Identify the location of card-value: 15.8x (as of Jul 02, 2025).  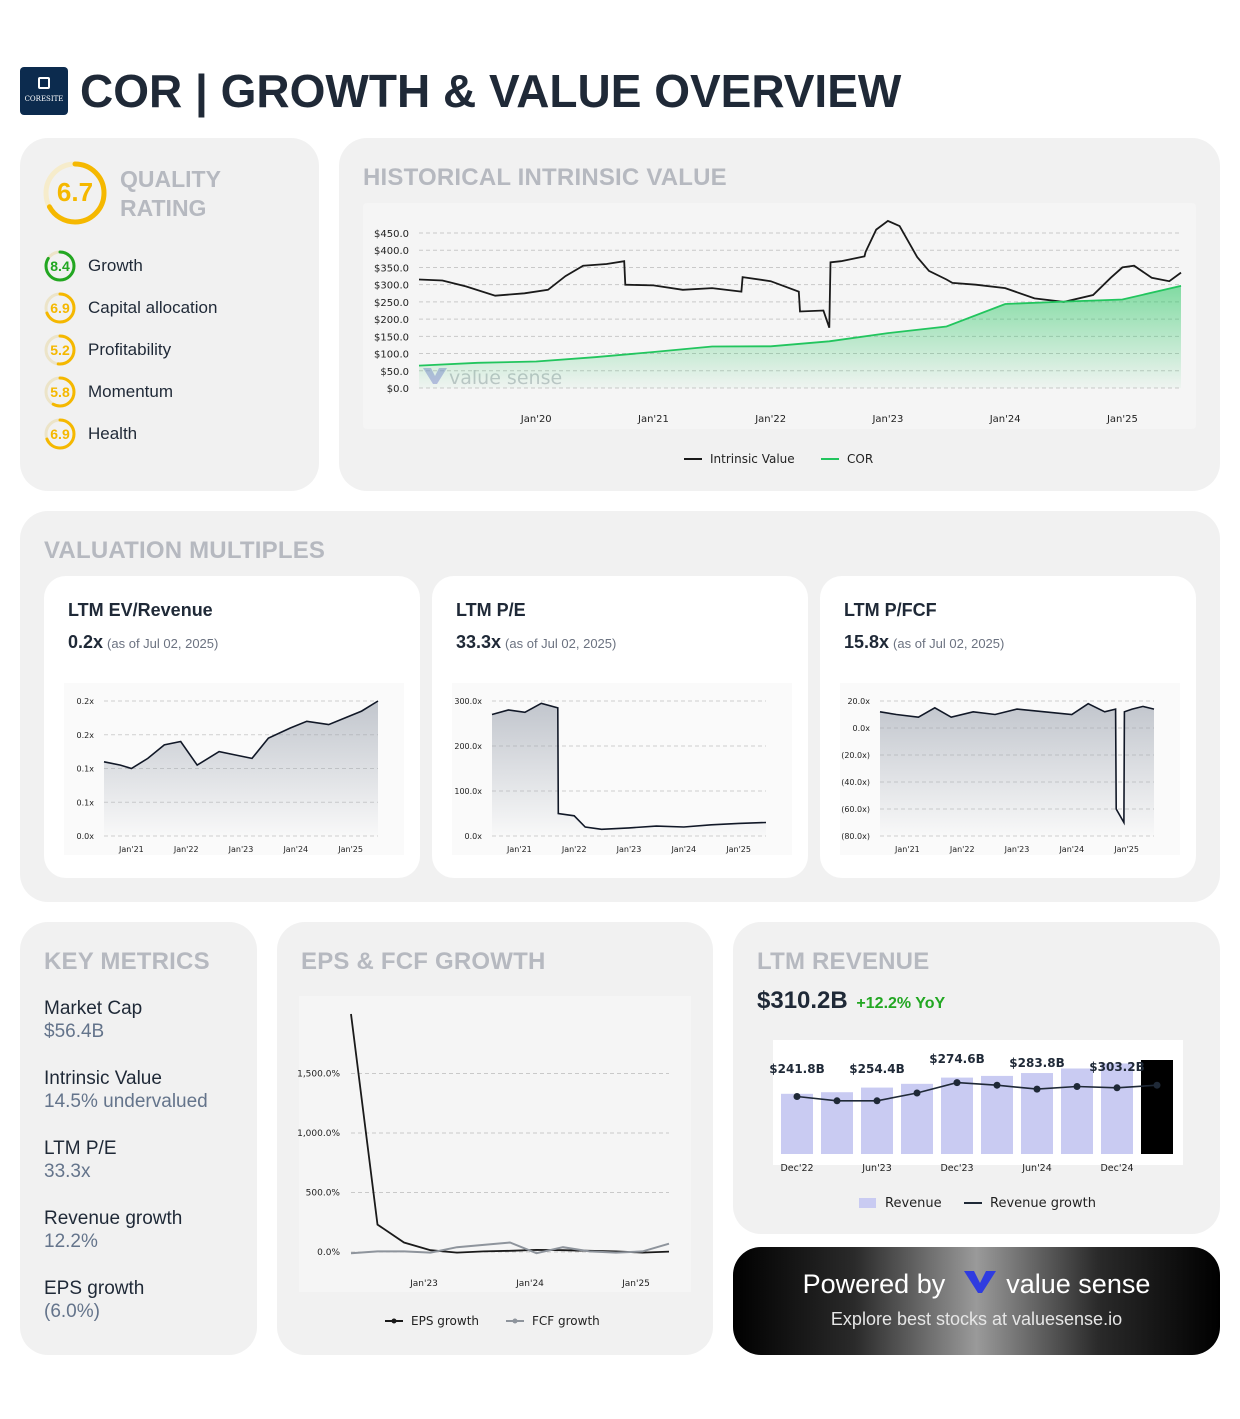
(924, 642).